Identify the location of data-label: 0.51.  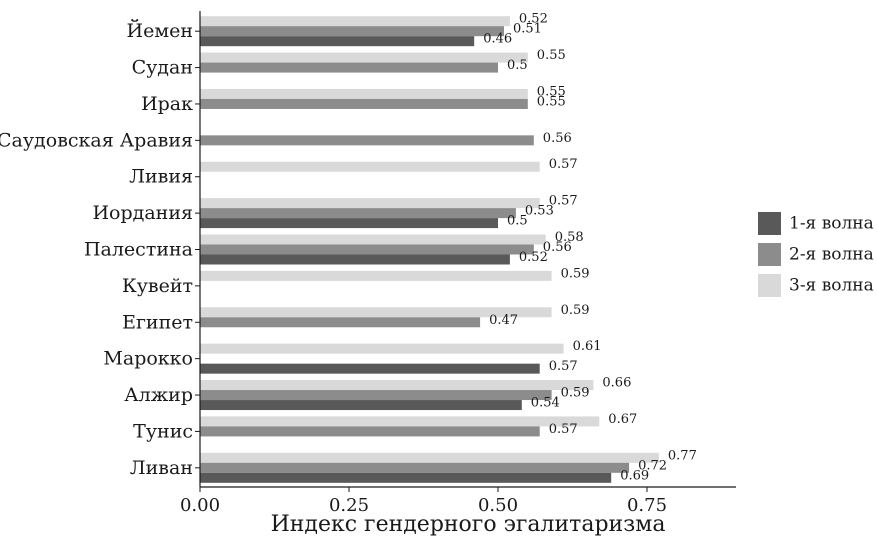
(527, 29).